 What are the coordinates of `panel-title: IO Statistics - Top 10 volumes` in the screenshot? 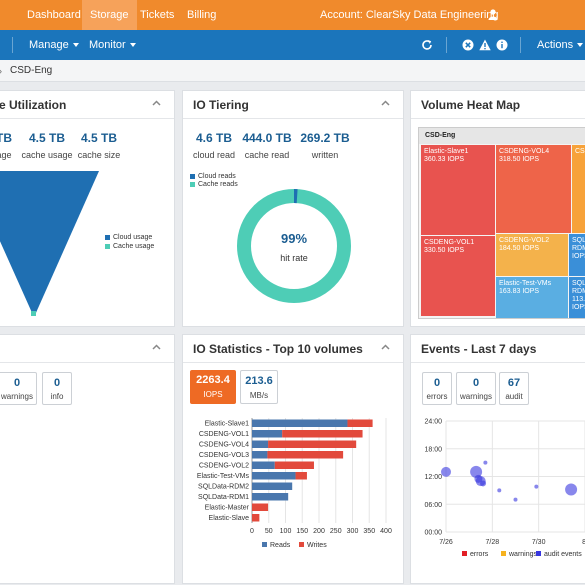 It's located at (278, 349).